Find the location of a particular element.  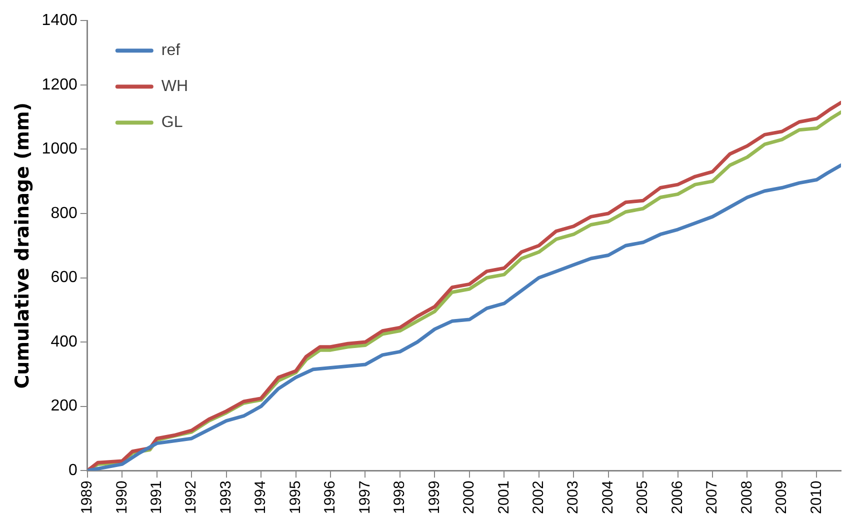

x-tick-label: 2000 is located at coordinates (469, 497).